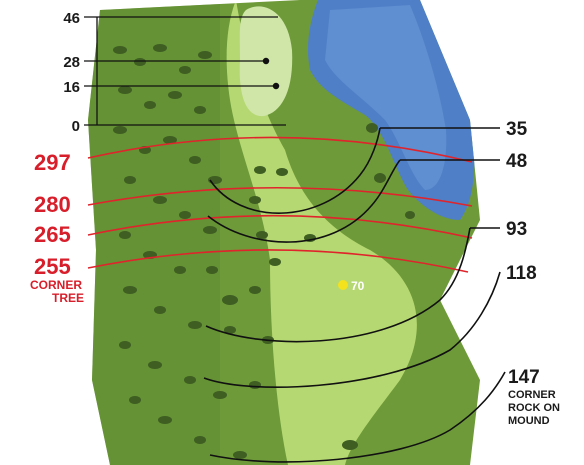 This screenshot has width=584, height=465. Describe the element at coordinates (52, 266) in the screenshot. I see `red-yardage-255: 255` at that location.